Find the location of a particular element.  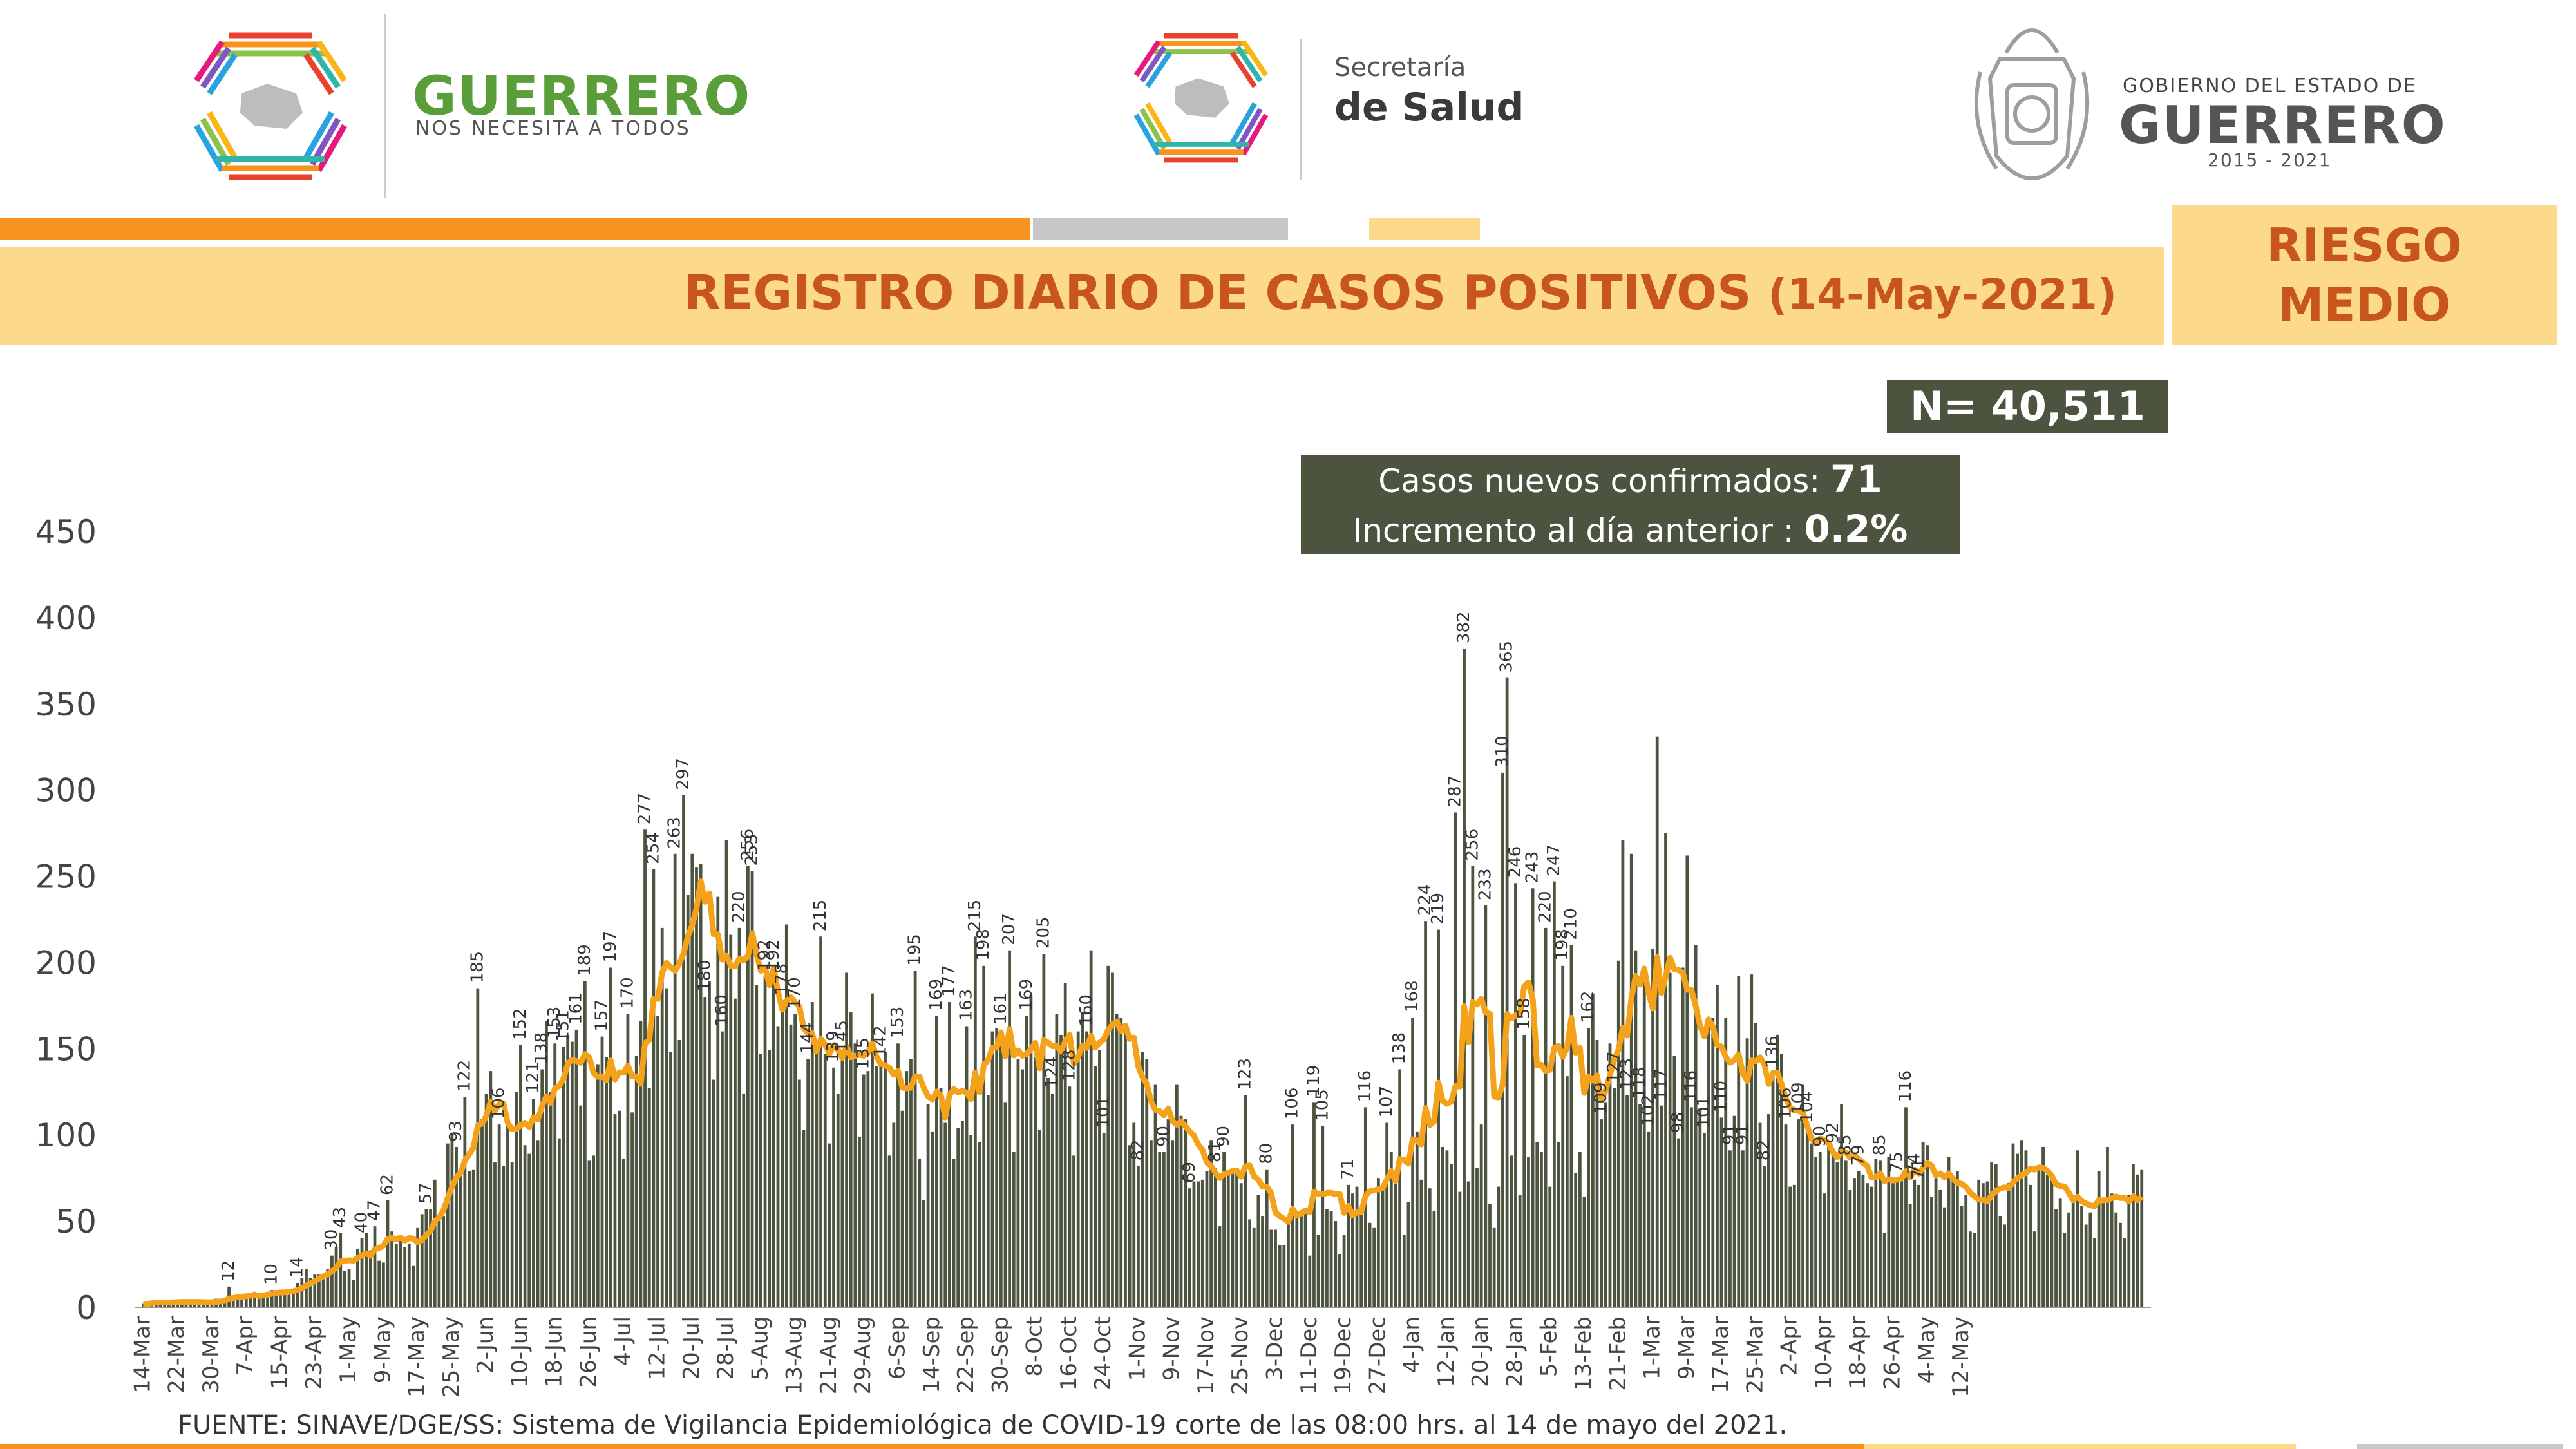

data-value-label: 127 is located at coordinates (1614, 1067).